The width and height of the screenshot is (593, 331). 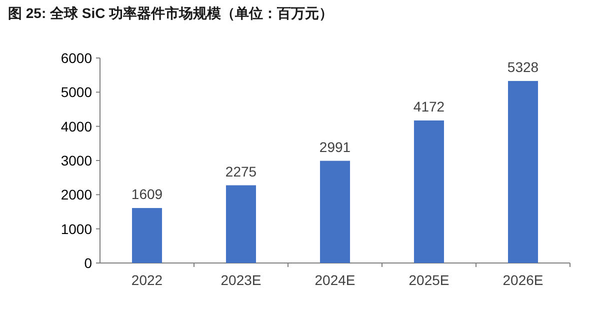 I want to click on x-tick-label: 2024E, so click(x=335, y=280).